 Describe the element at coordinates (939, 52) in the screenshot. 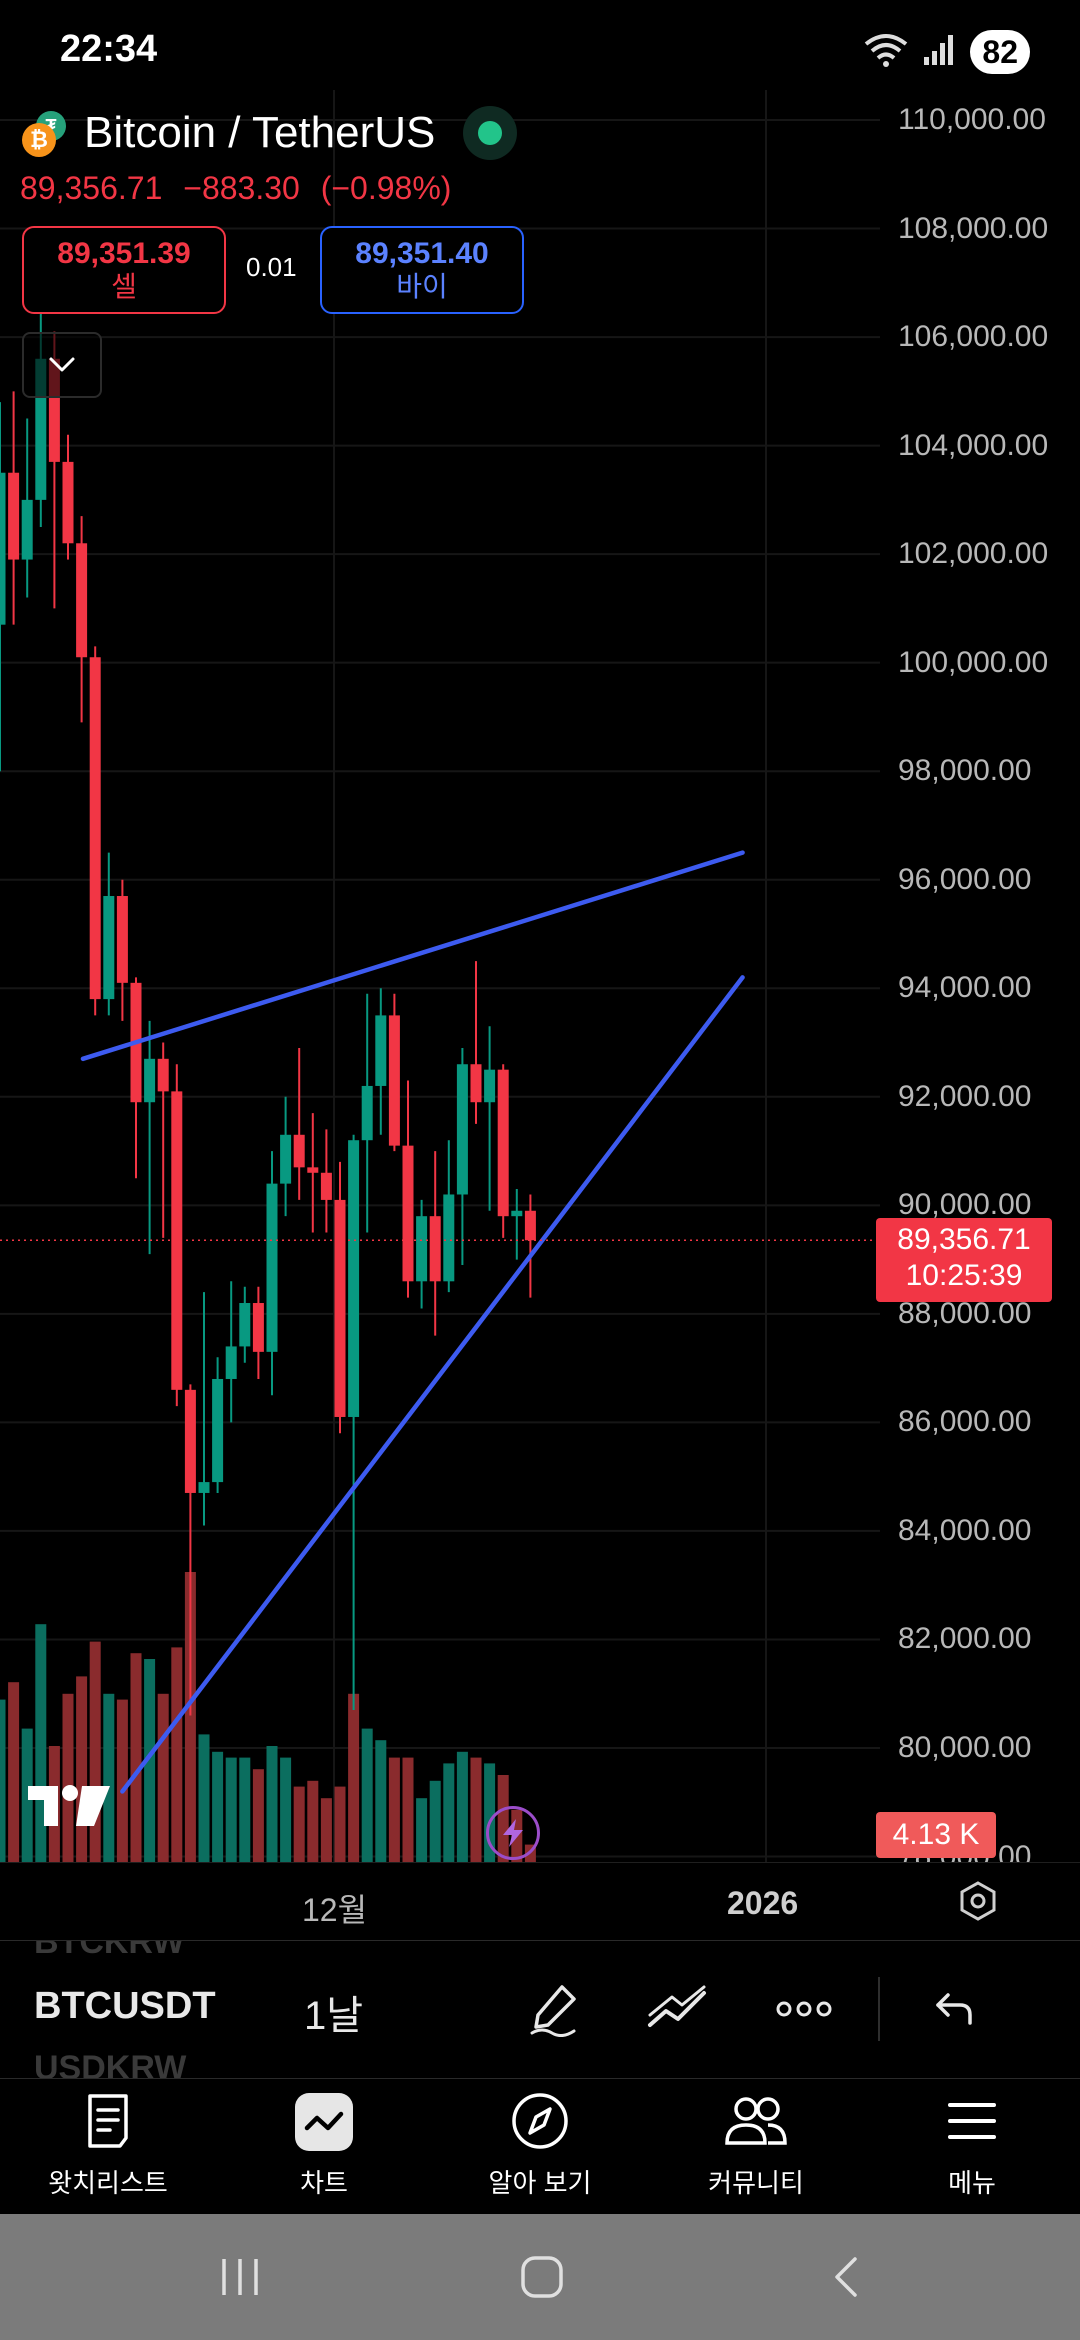

I see `signal-icon` at that location.